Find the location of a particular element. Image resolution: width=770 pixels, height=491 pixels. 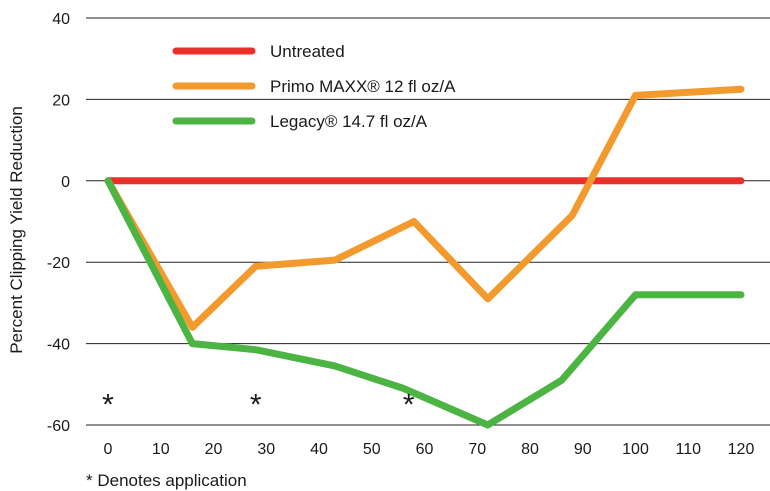

y-tick-label: -40 is located at coordinates (58, 345).